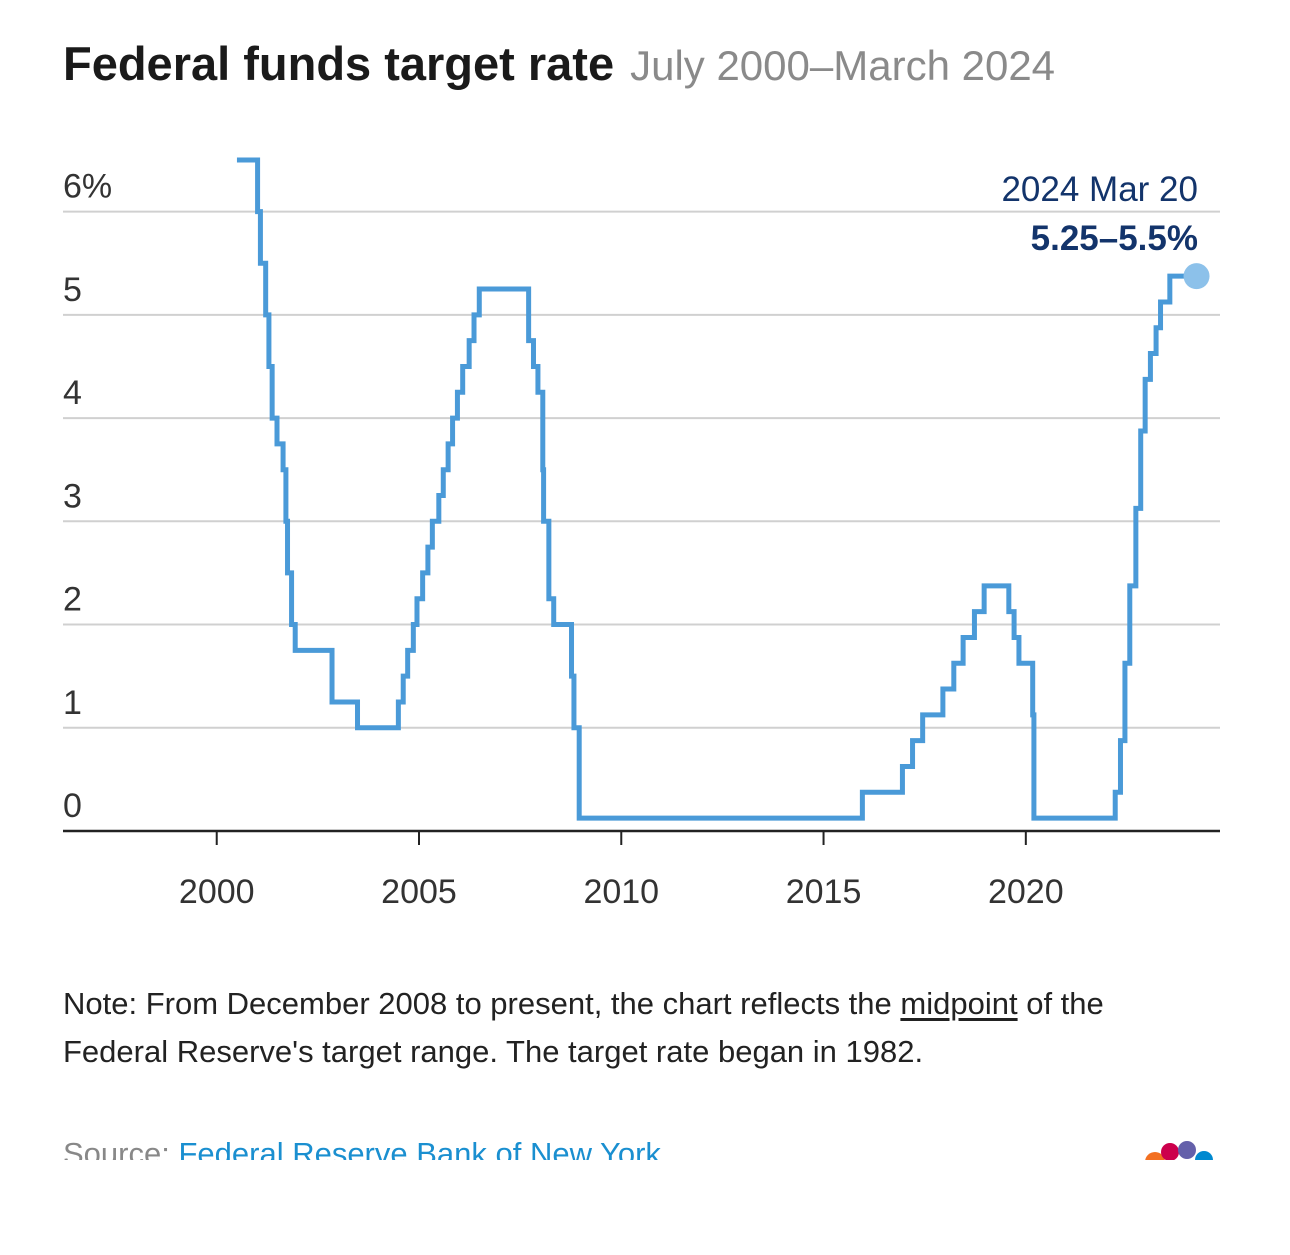 The image size is (1290, 1255). What do you see at coordinates (419, 1148) in the screenshot?
I see `source-link: Federal Reserve Bank of New York` at bounding box center [419, 1148].